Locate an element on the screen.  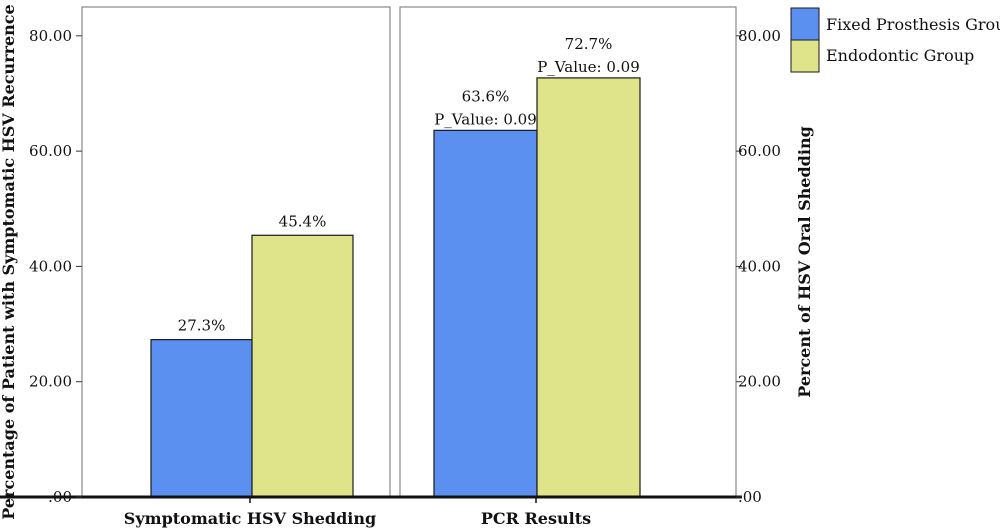
x-axis-baseline is located at coordinates (371, 499).